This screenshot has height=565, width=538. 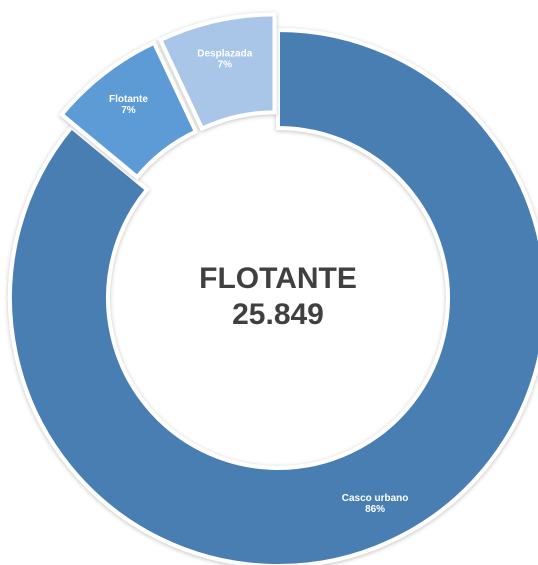 I want to click on slice-label: Casco urbano, so click(x=375, y=498).